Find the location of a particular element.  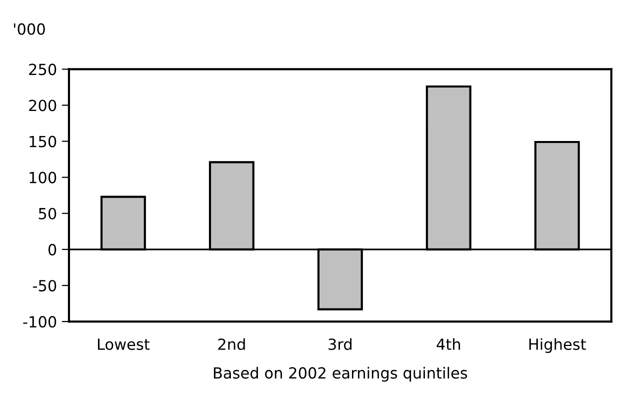

x-tick-label: 4th is located at coordinates (448, 344).